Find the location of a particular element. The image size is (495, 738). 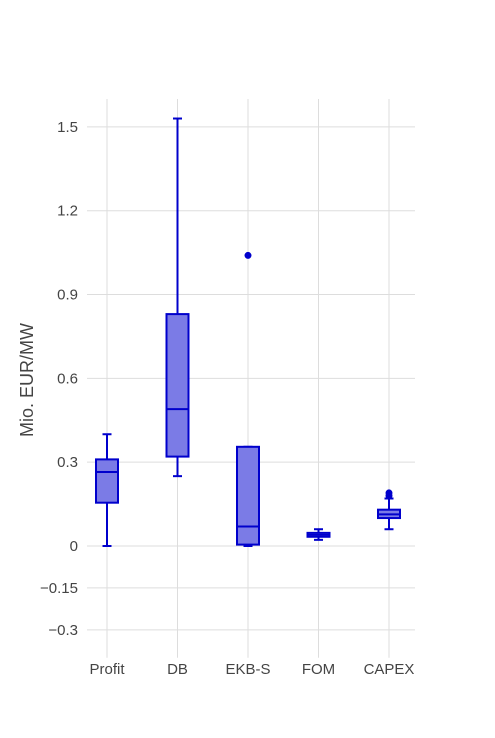

box-profit is located at coordinates (107, 490).